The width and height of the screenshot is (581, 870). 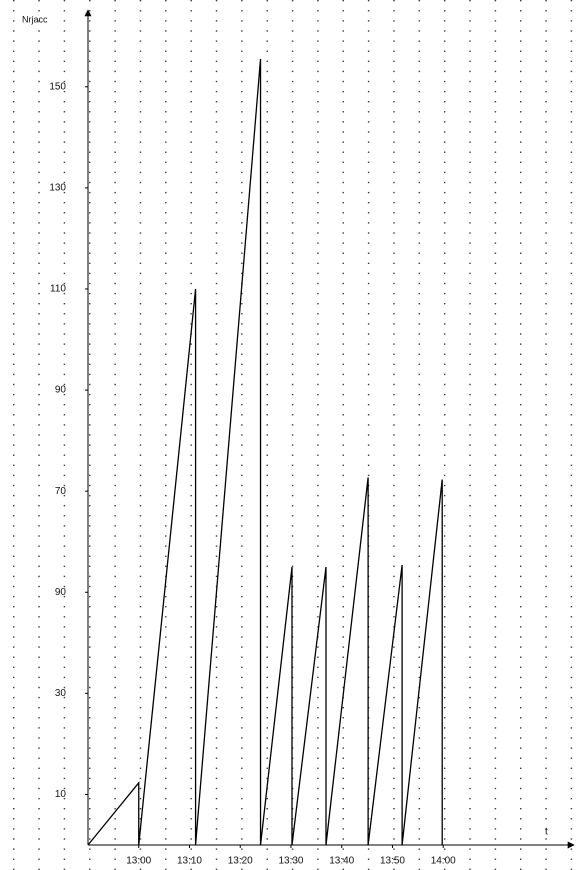 What do you see at coordinates (58, 289) in the screenshot?
I see `y-tick-label: 110` at bounding box center [58, 289].